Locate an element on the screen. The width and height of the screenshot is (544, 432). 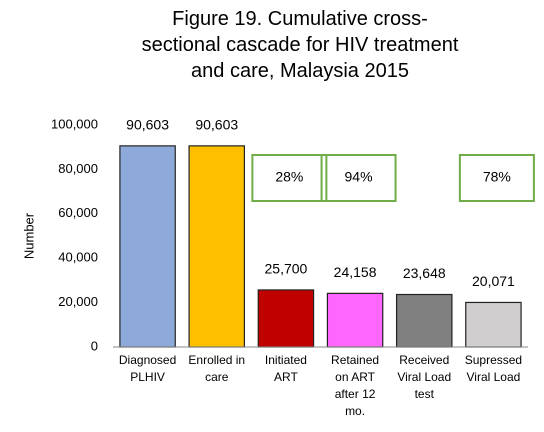
y-tick-label: 20,000 is located at coordinates (78, 301).